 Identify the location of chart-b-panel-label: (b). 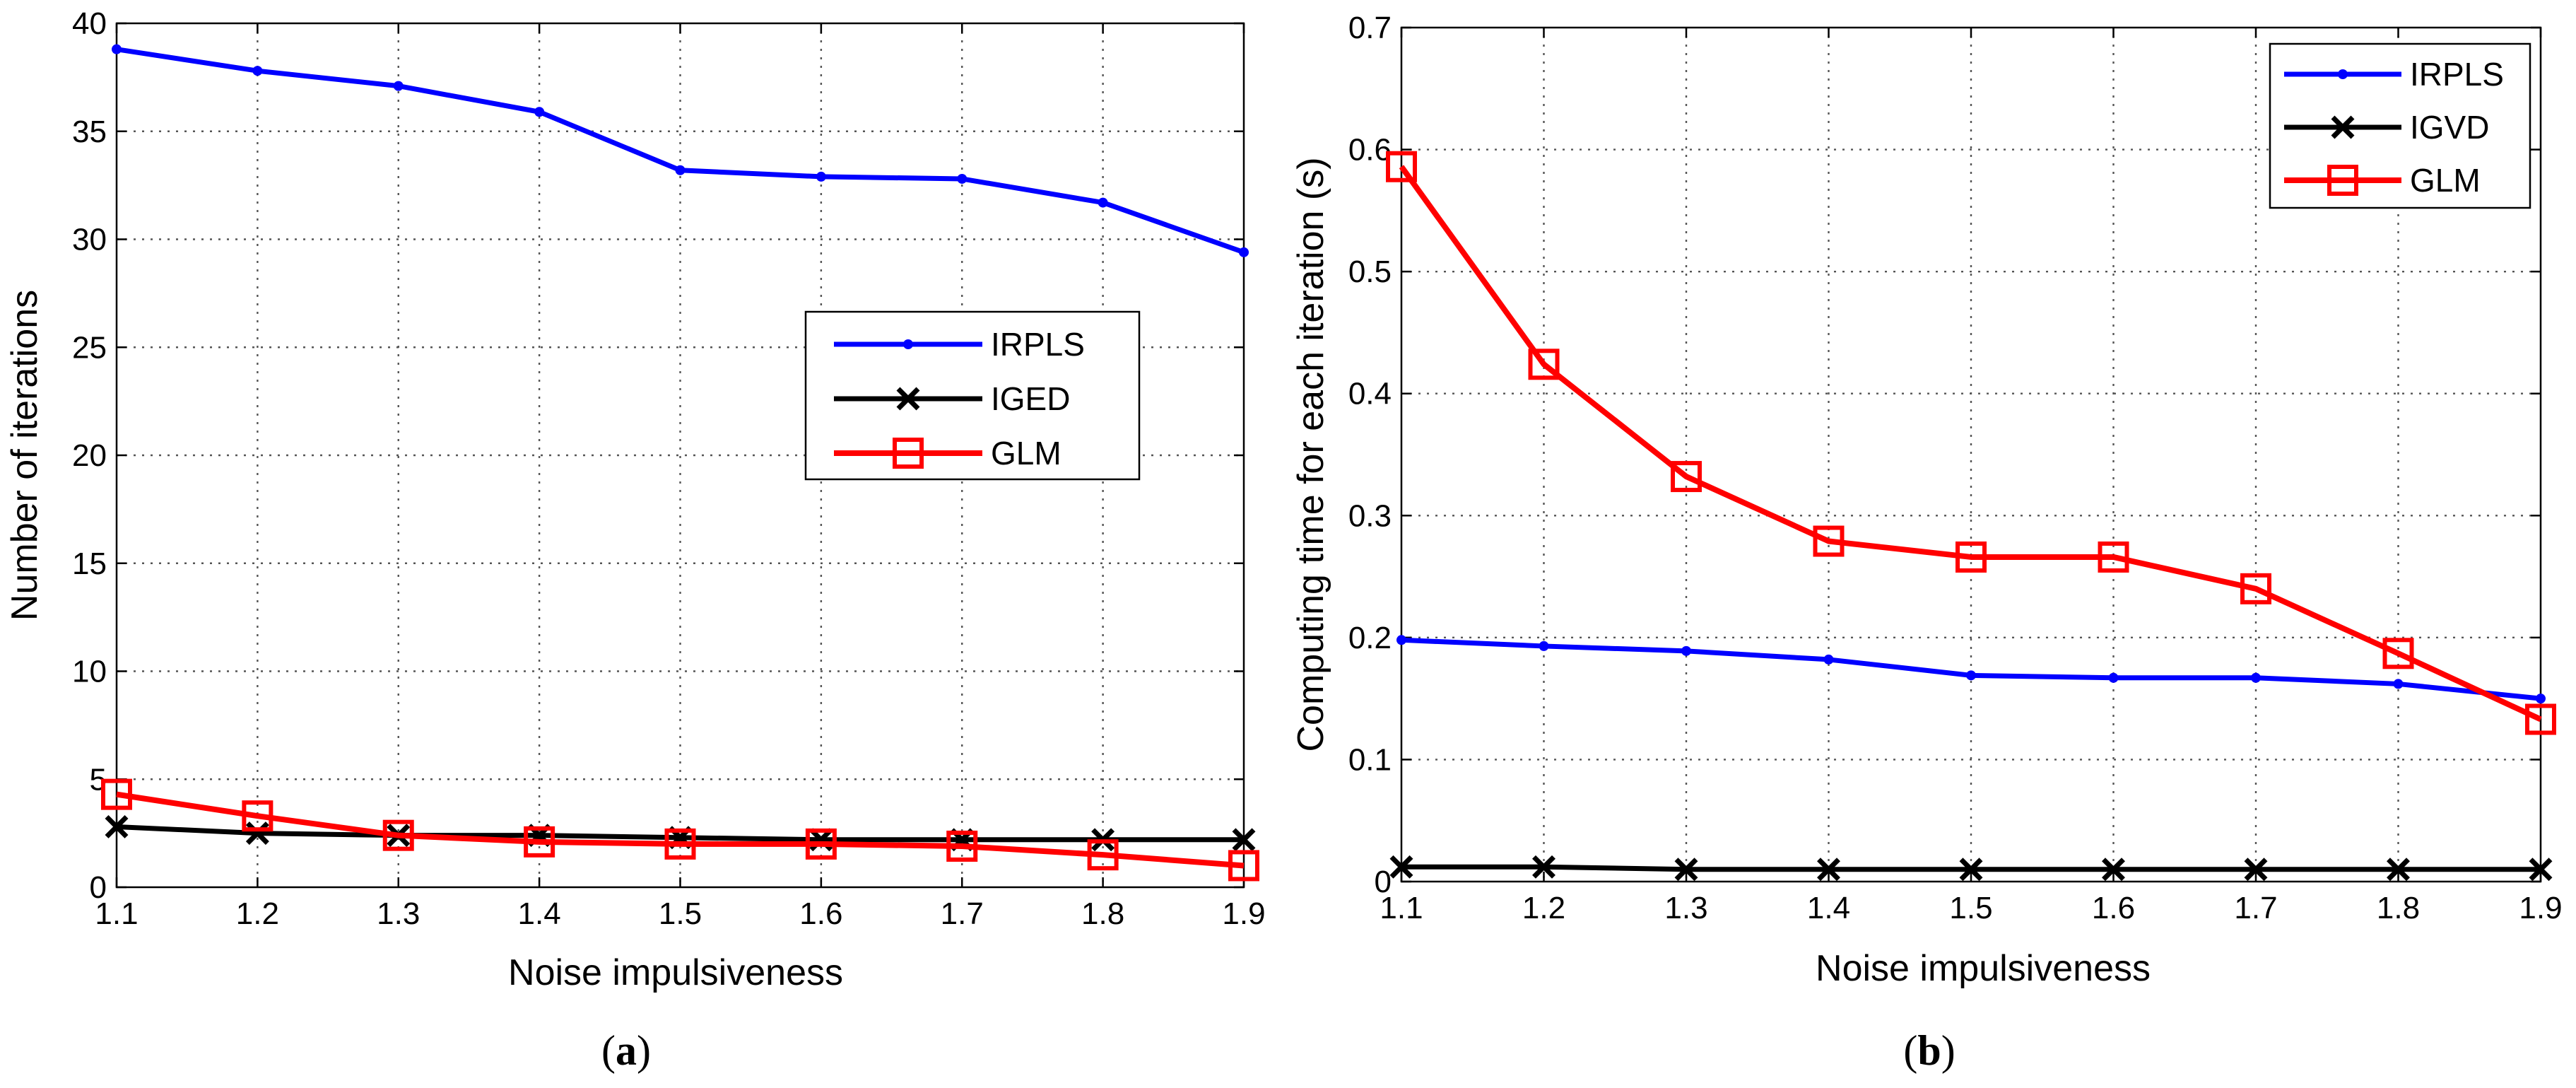
(1929, 1050).